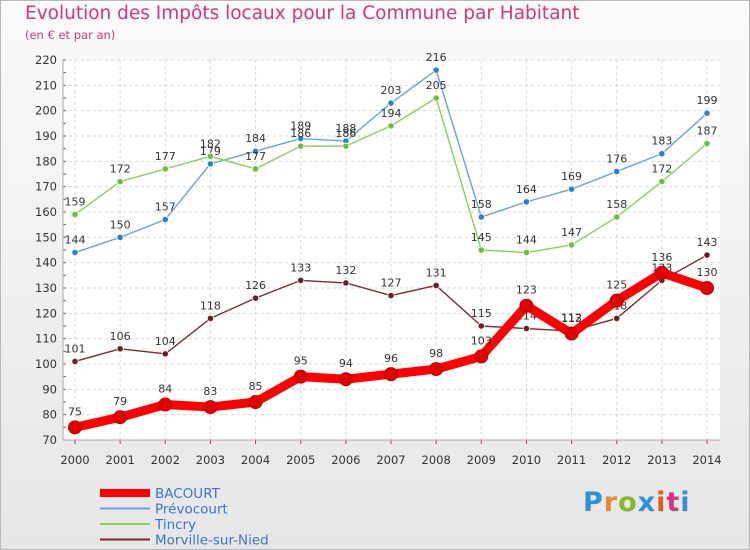 The width and height of the screenshot is (750, 550). What do you see at coordinates (75, 202) in the screenshot?
I see `data-label: 159` at bounding box center [75, 202].